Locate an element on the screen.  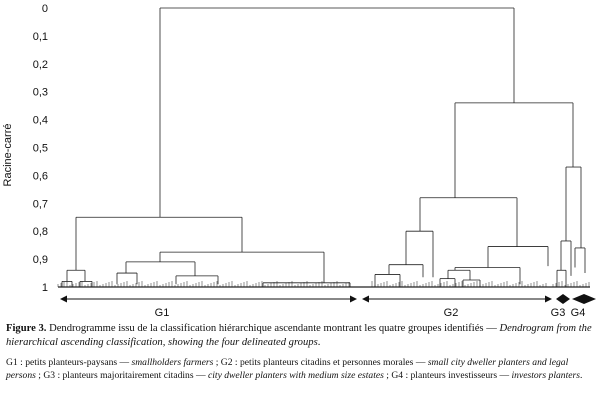
y-tick-label: 1 is located at coordinates (45, 288).